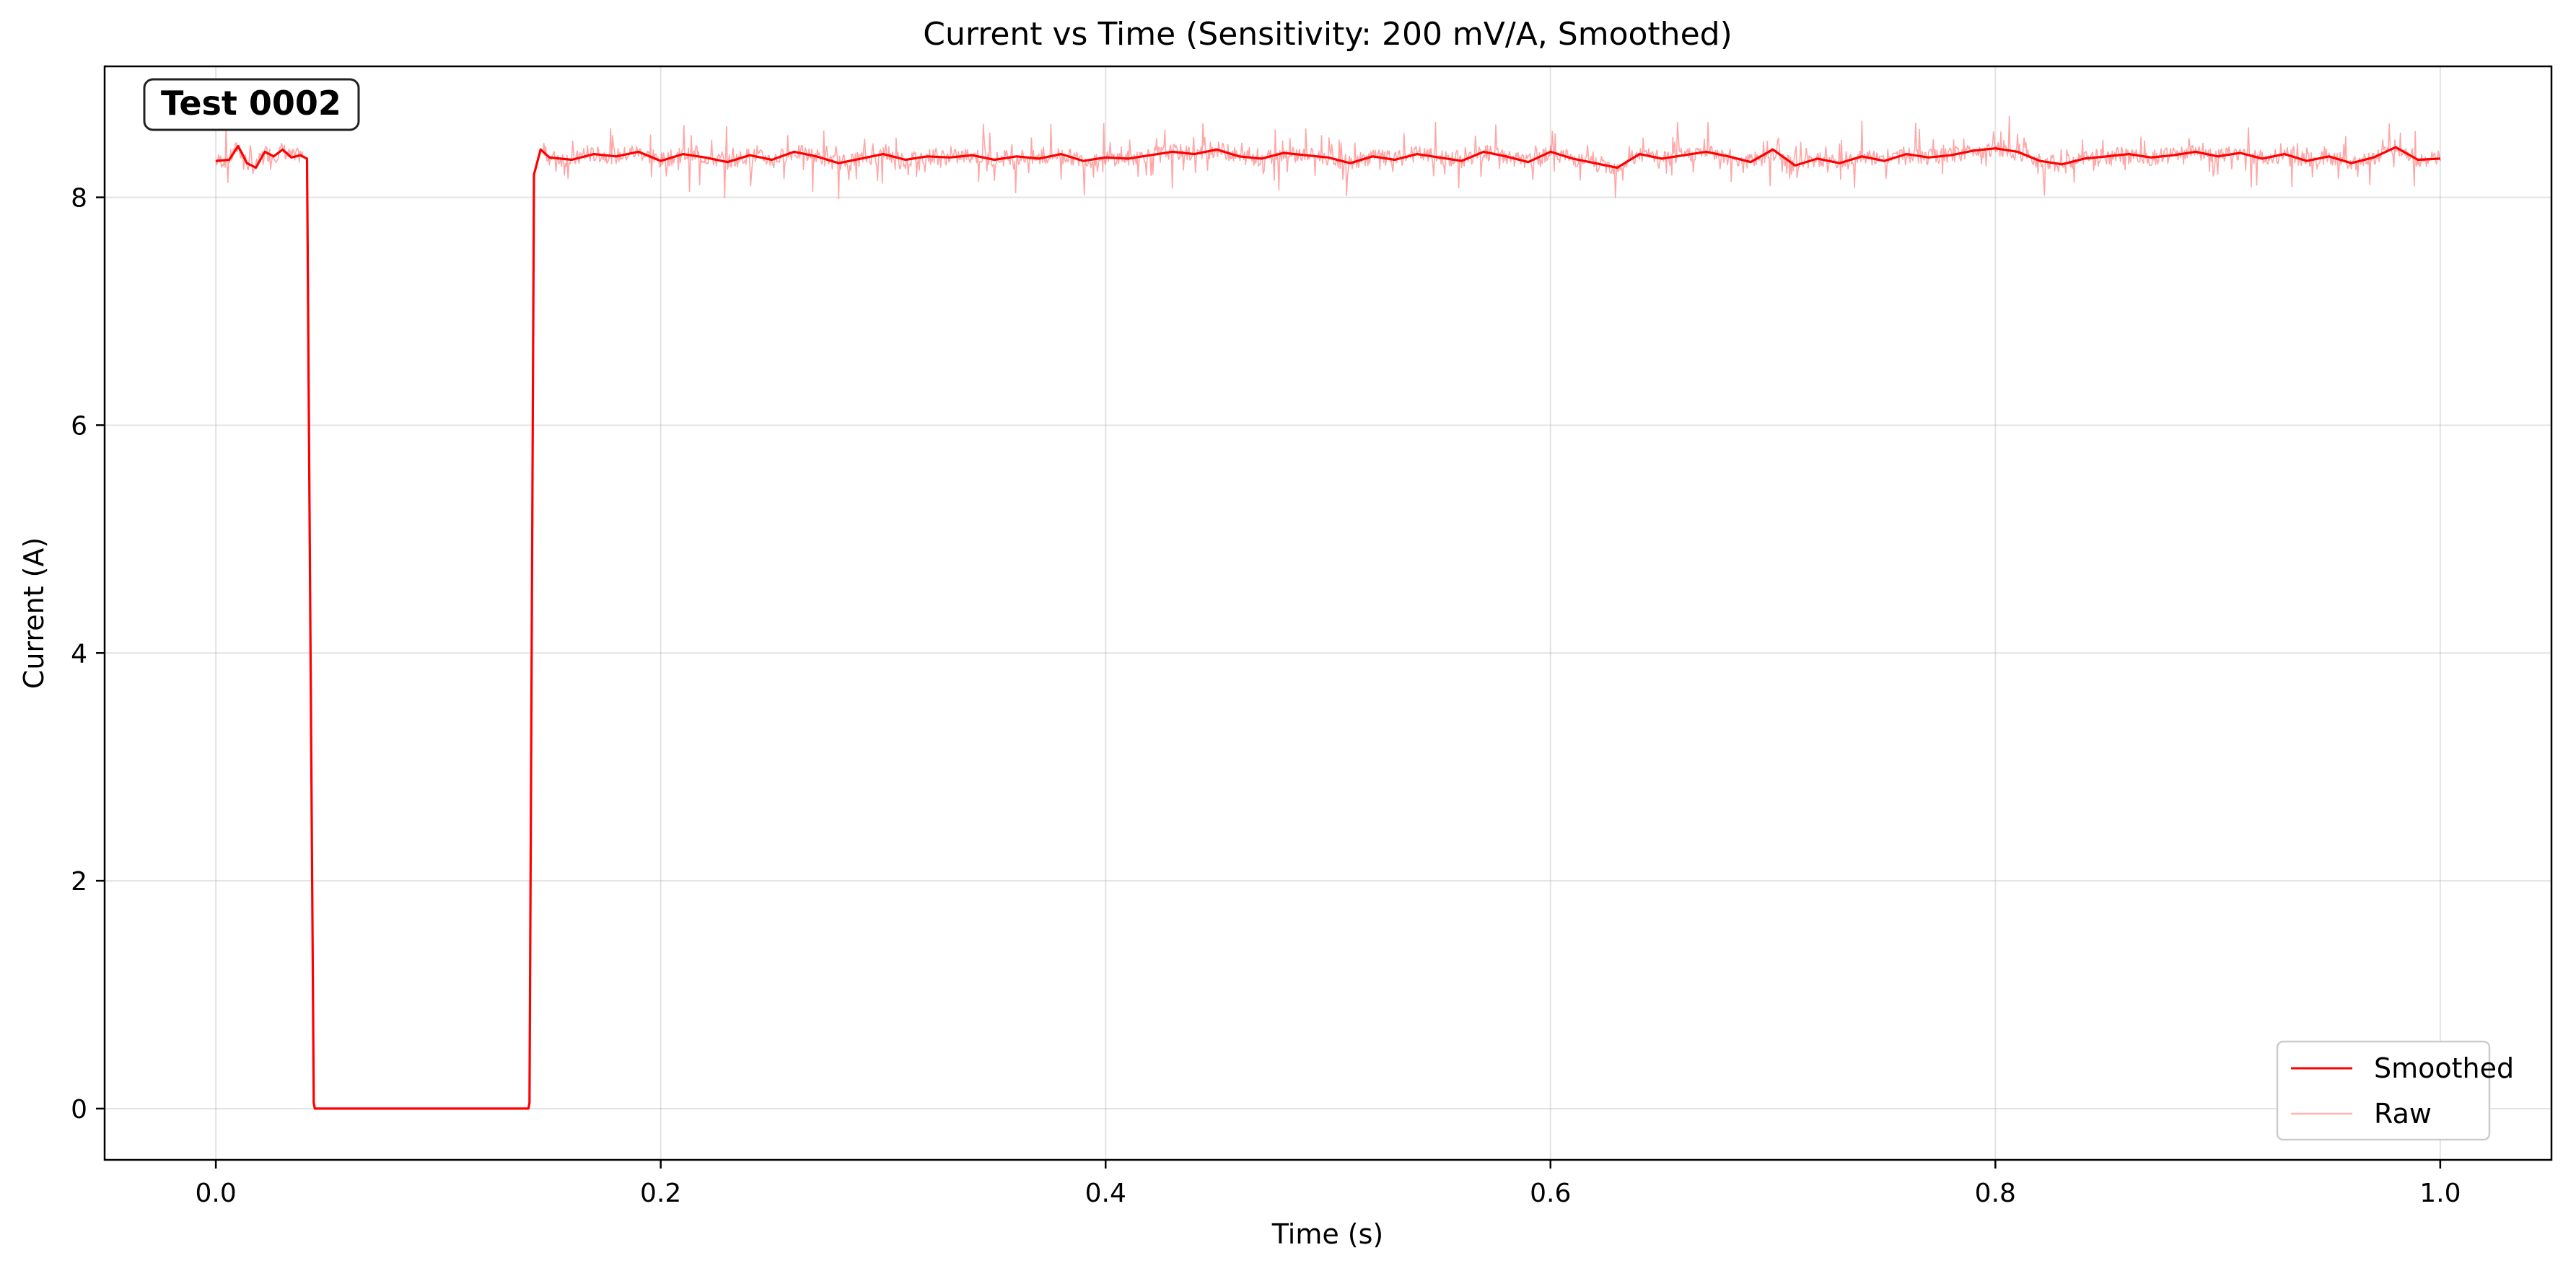  What do you see at coordinates (79, 654) in the screenshot?
I see `y-tick-label: 4` at bounding box center [79, 654].